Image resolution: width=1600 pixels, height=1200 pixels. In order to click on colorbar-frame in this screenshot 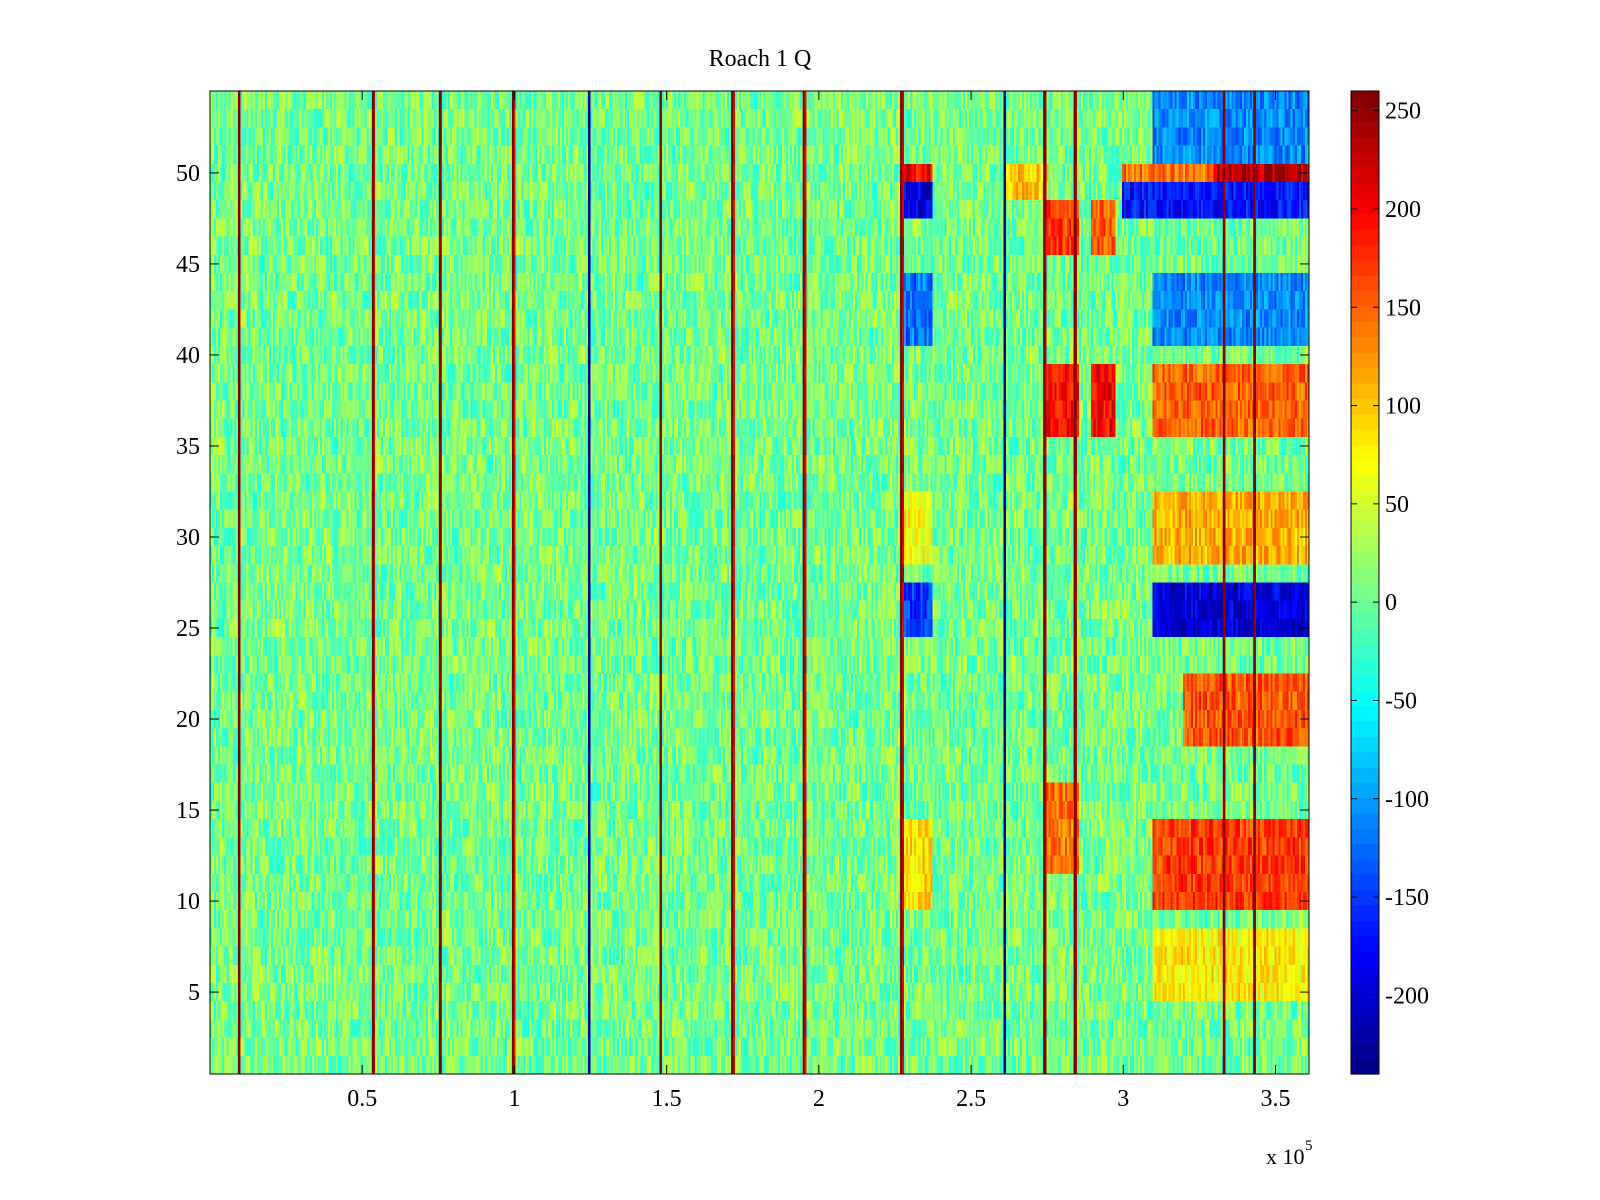, I will do `click(1365, 582)`.